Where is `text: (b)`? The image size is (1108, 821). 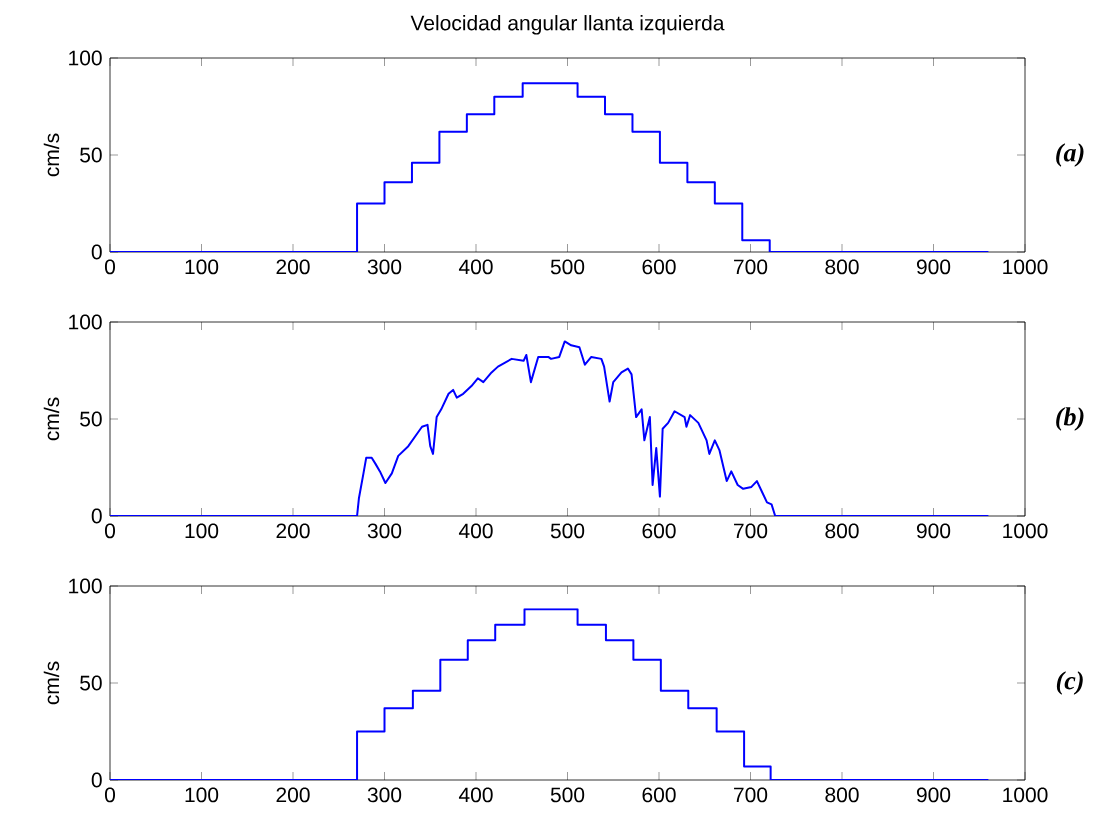
text: (b) is located at coordinates (1070, 419).